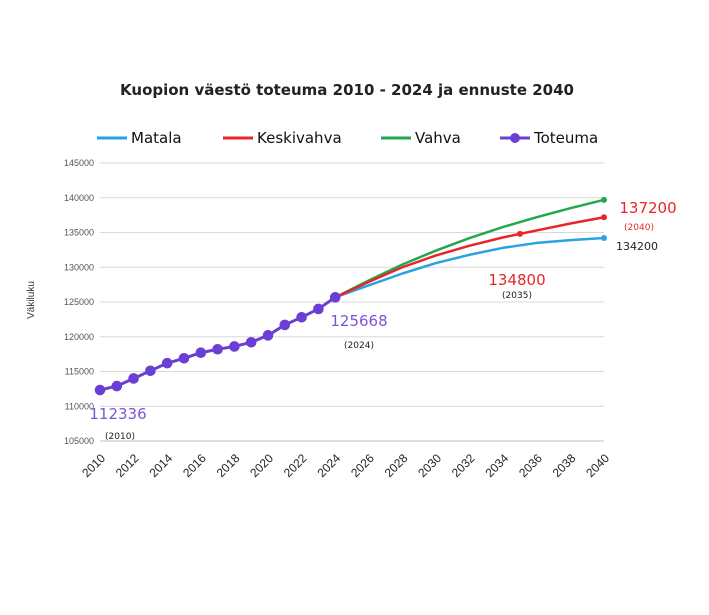  What do you see at coordinates (299, 138) in the screenshot?
I see `legend-label: Keskivahva` at bounding box center [299, 138].